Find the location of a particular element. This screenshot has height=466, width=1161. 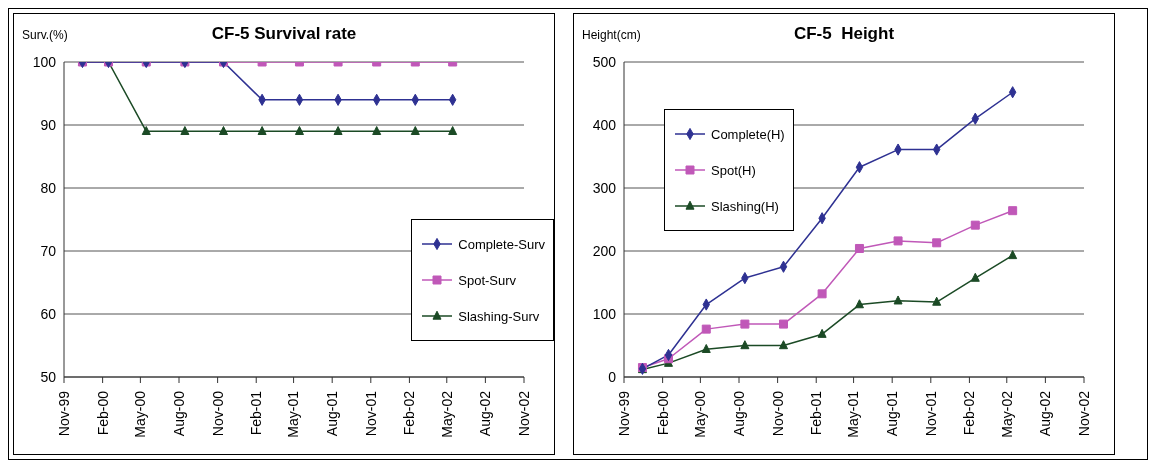

legend-label: Slashing(H) is located at coordinates (745, 206).